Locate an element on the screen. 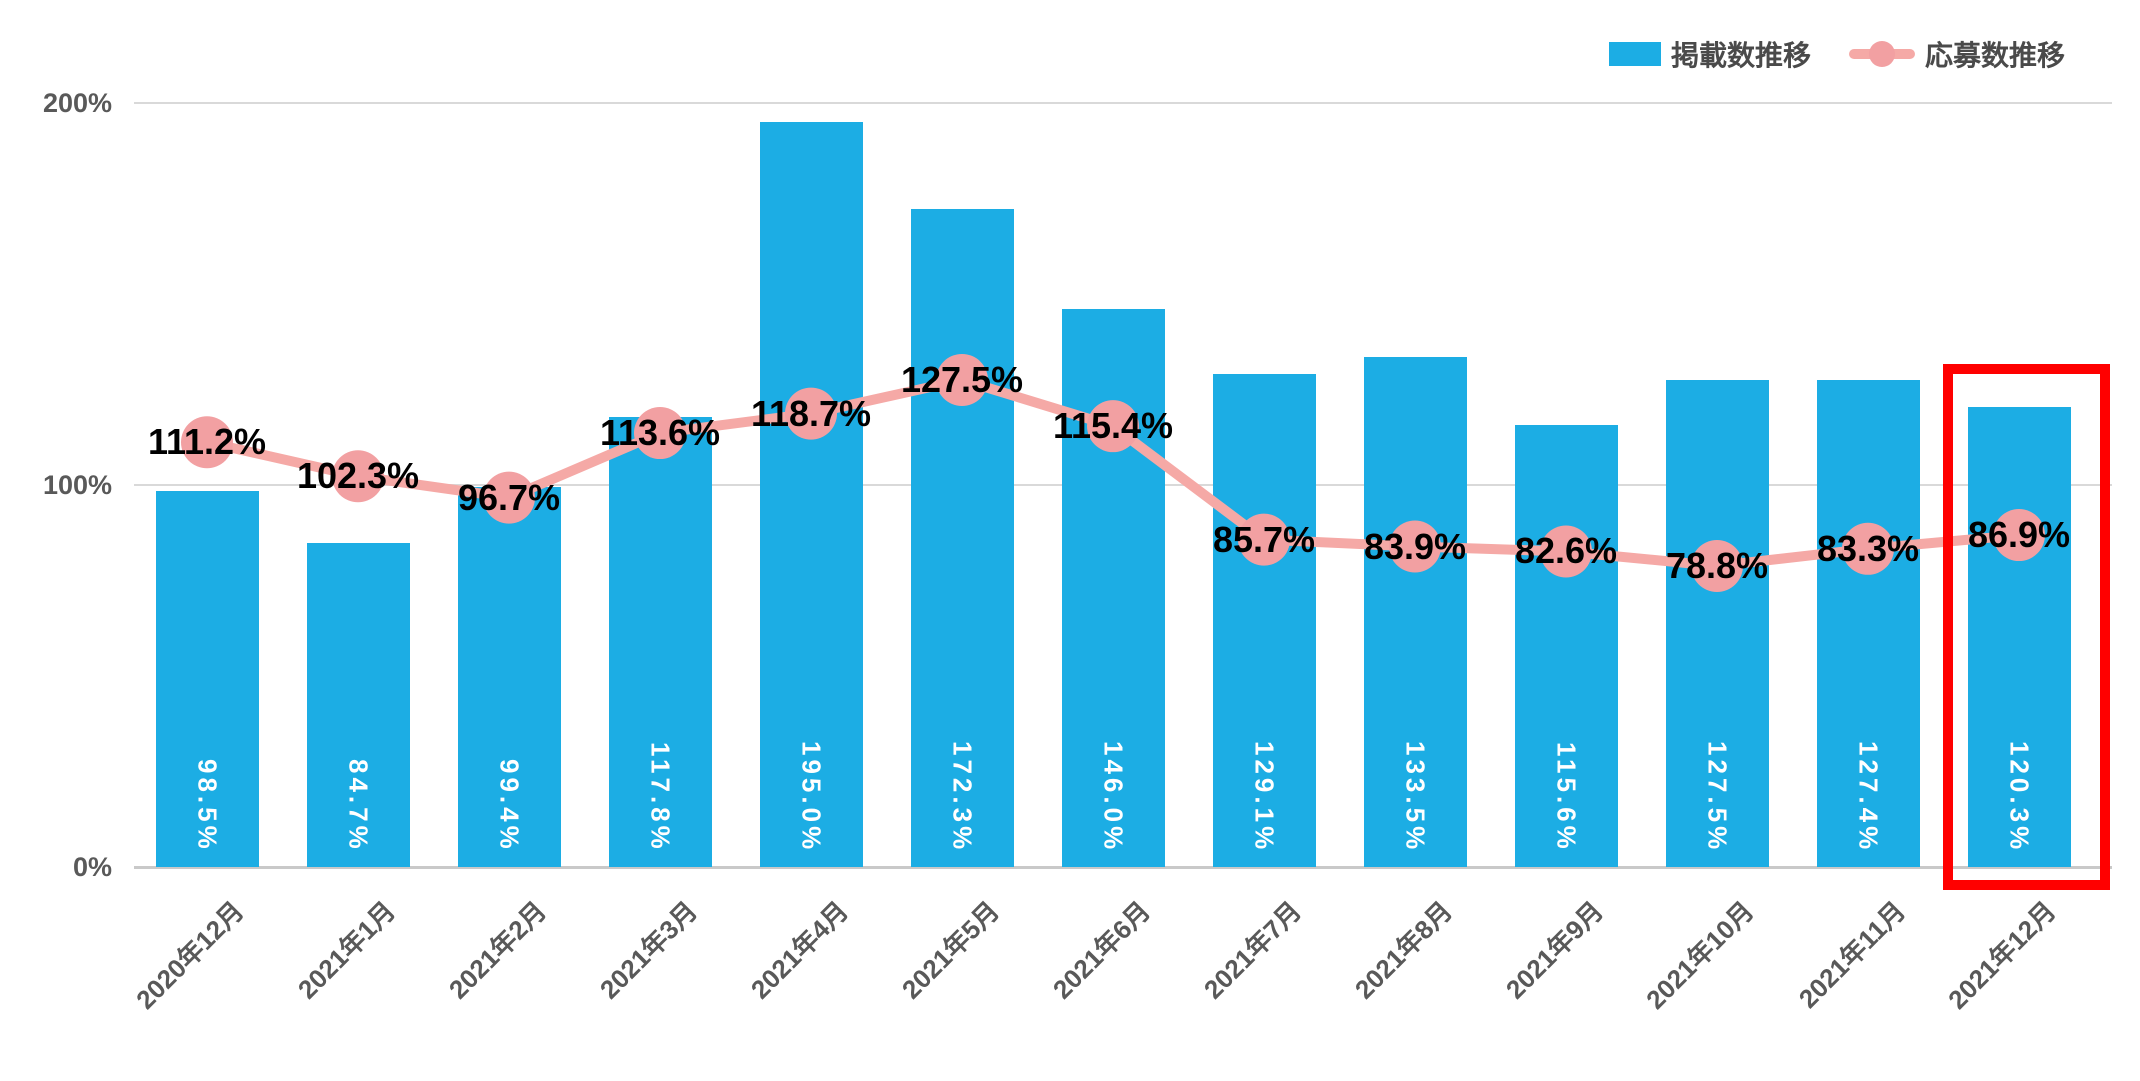  line-value-label: 111.2% is located at coordinates (207, 442).